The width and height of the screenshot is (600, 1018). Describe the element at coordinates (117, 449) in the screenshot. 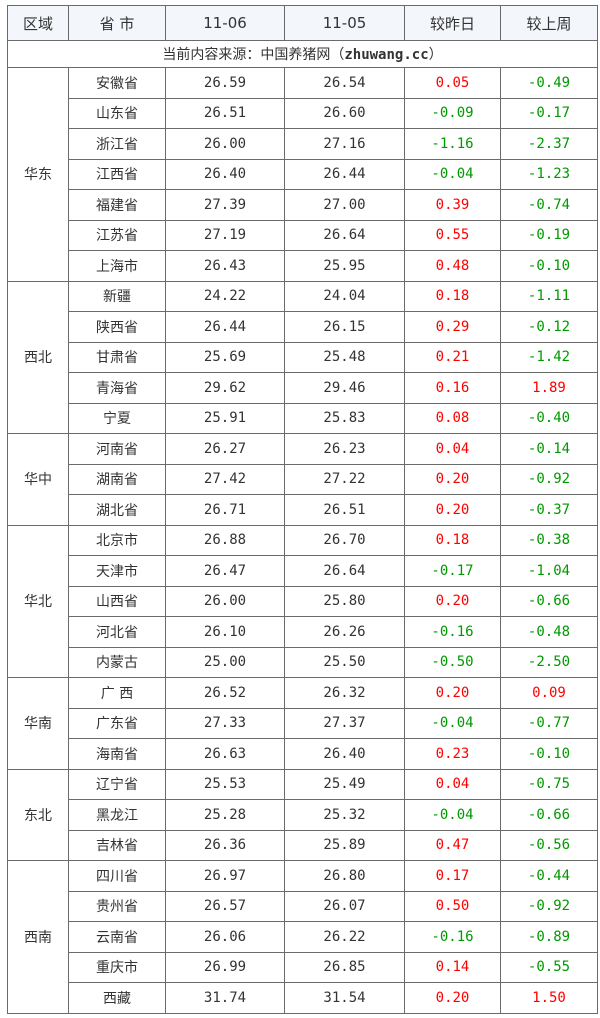

I see `province-cell: 河南省` at that location.